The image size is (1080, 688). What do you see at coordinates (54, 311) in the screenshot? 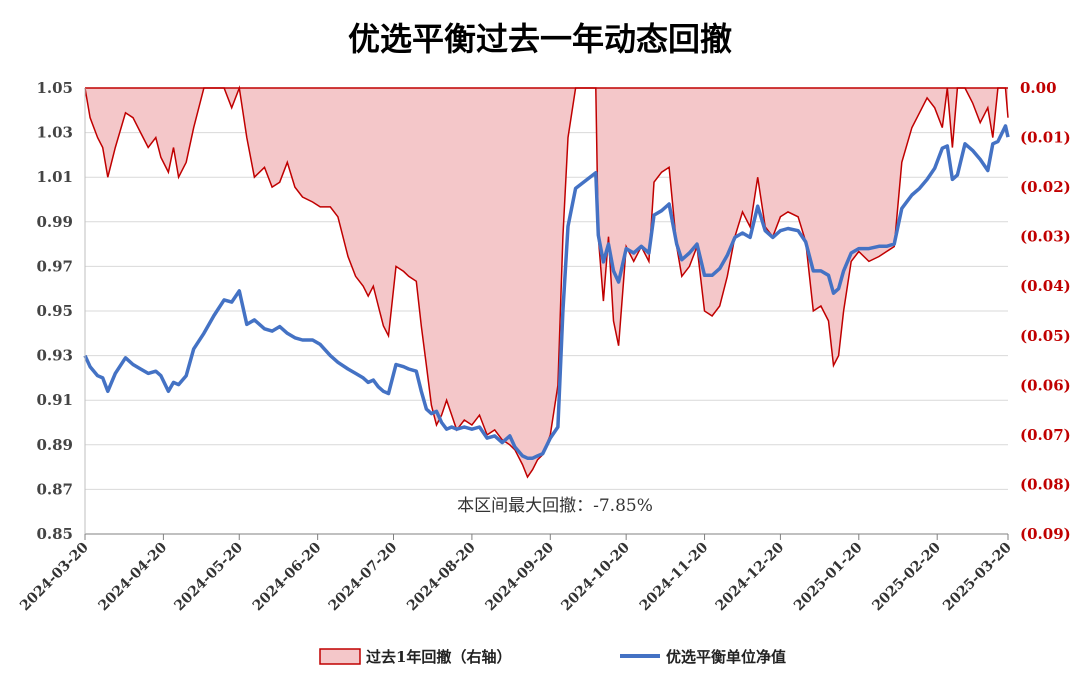
I see `left-tick-label: 0.95` at bounding box center [54, 311].